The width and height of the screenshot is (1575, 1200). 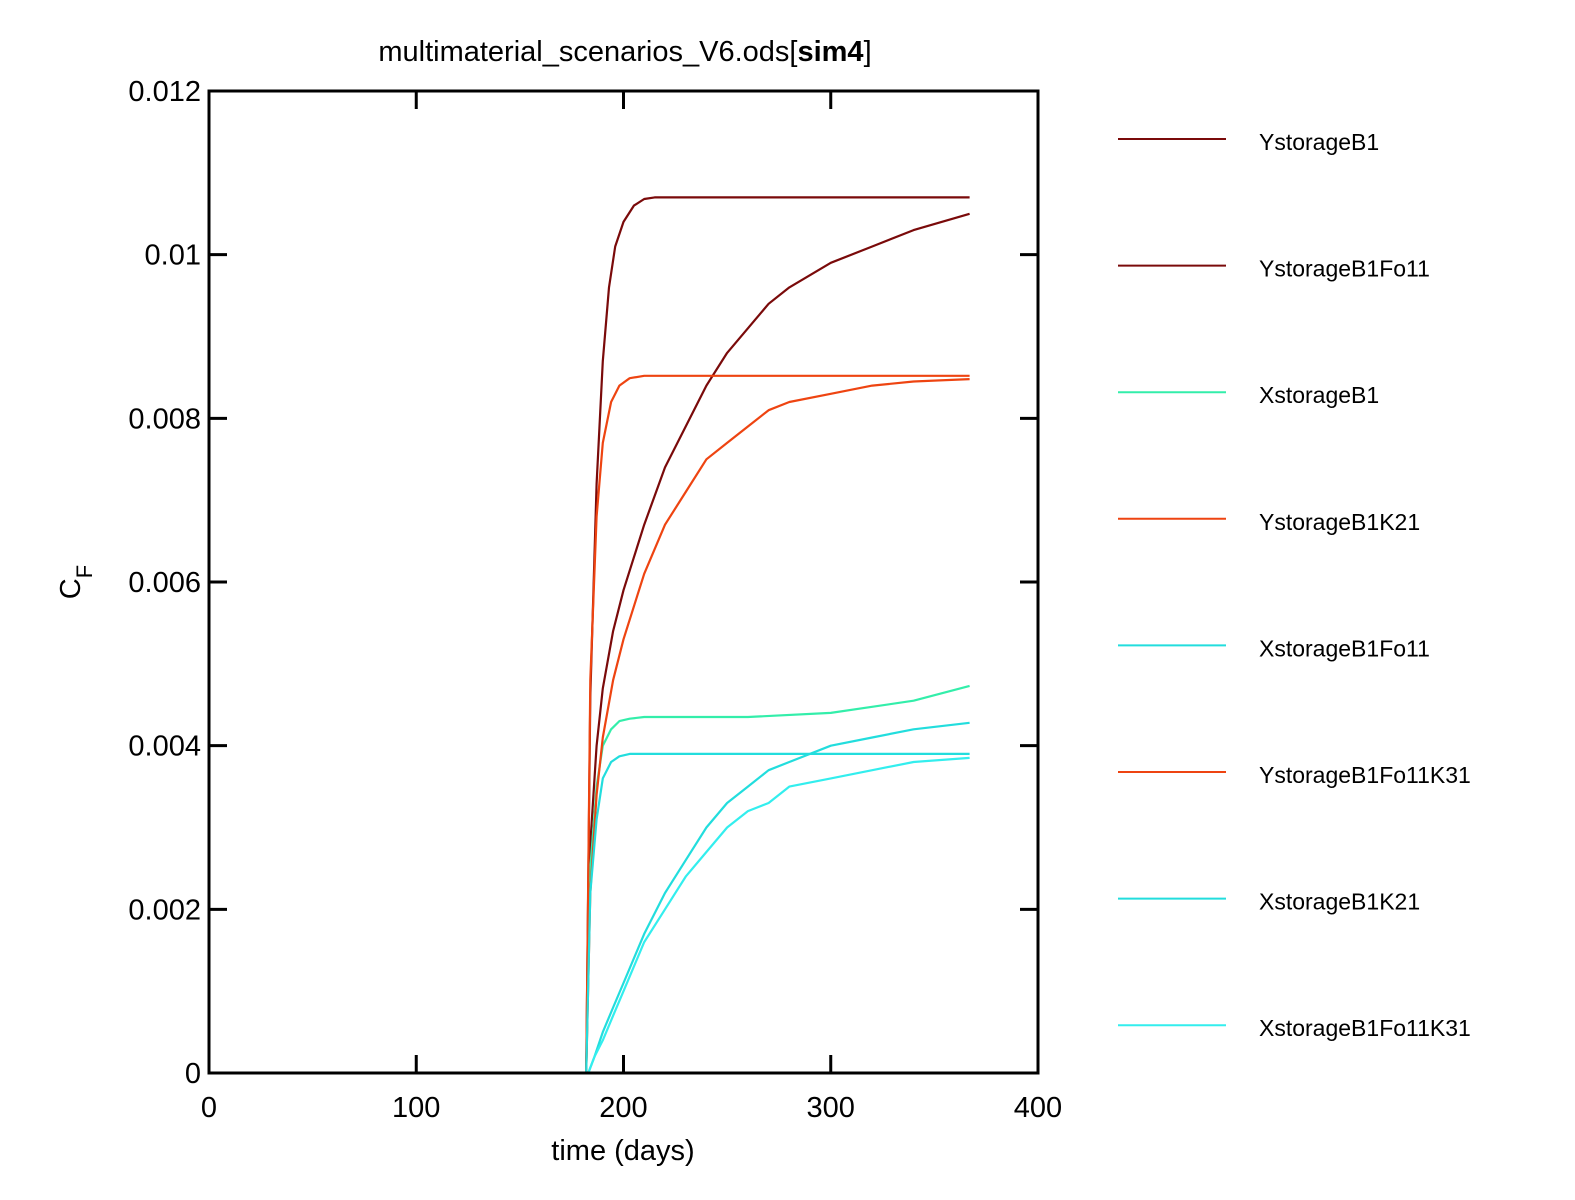 I want to click on legend-item-3: XstorageB1, so click(x=1248, y=395).